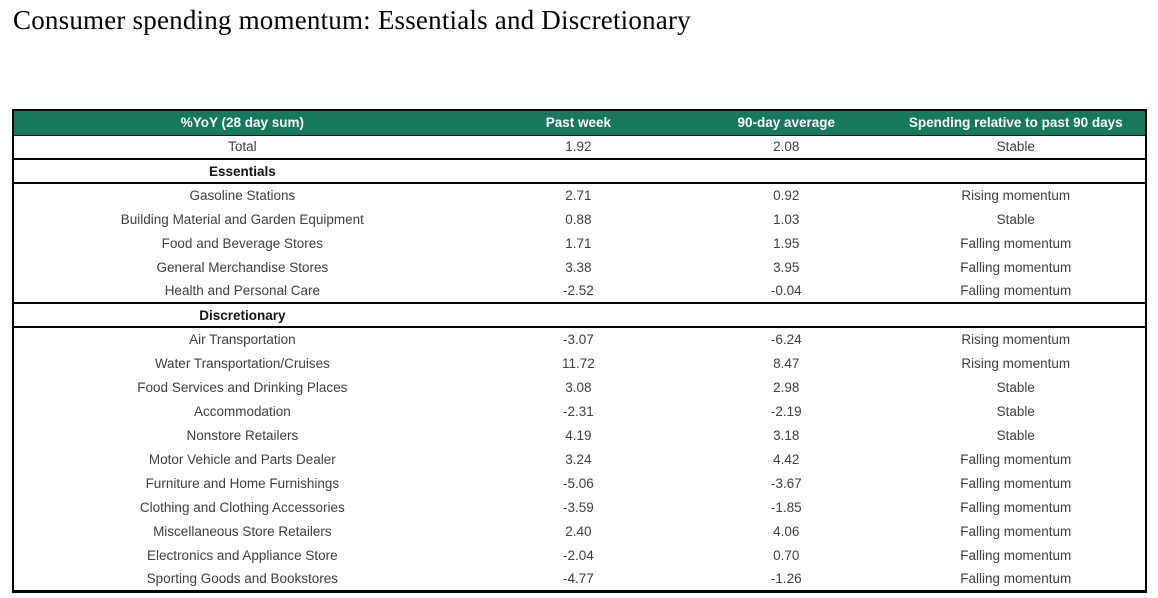  Describe the element at coordinates (1016, 123) in the screenshot. I see `col-header-status: Spending relative to past 90 days` at that location.